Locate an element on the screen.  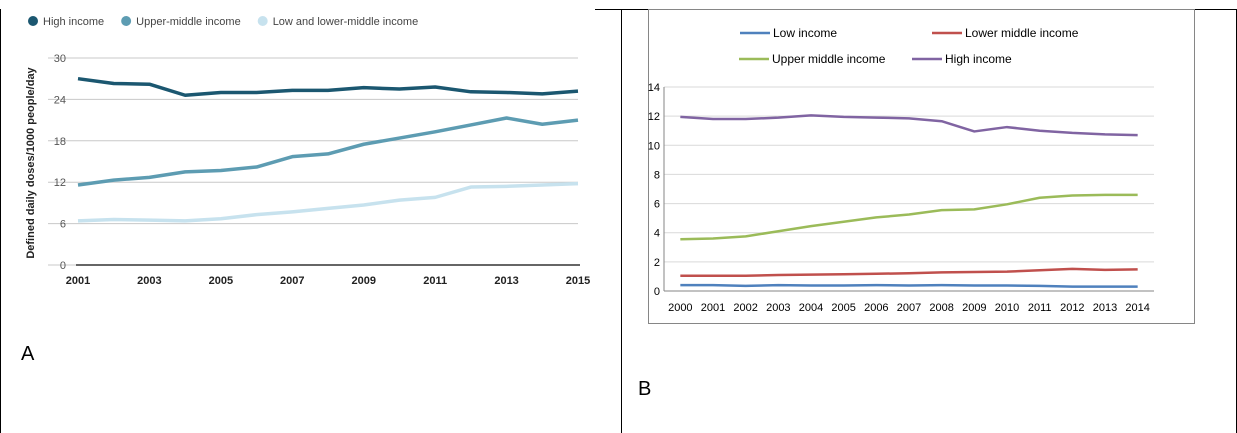
chart-a-y-tick-label: 24 is located at coordinates (60, 100).